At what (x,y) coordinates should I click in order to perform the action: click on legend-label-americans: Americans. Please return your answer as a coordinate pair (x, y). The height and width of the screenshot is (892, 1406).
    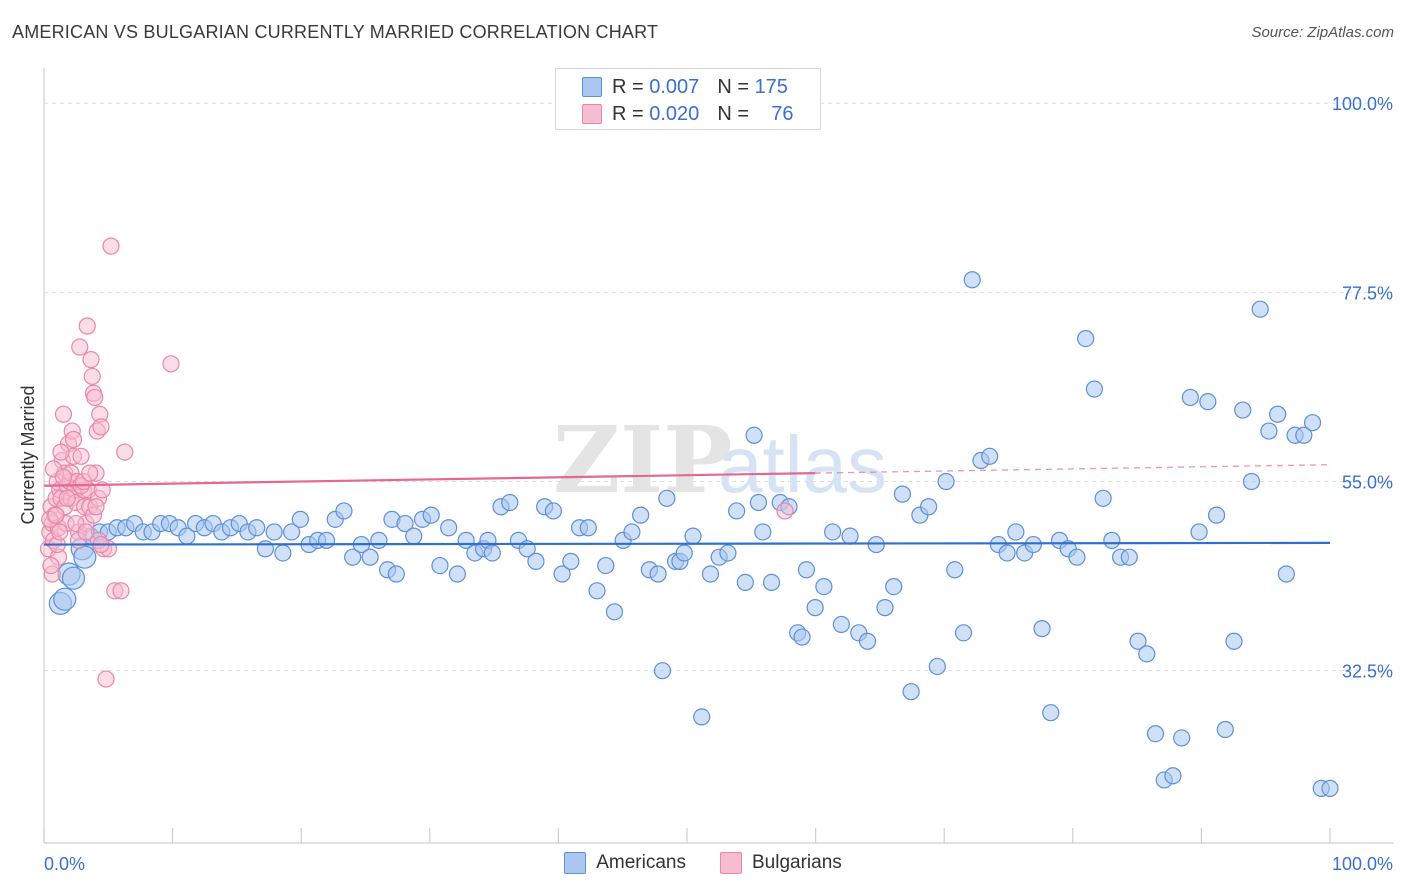
    Looking at the image, I should click on (641, 862).